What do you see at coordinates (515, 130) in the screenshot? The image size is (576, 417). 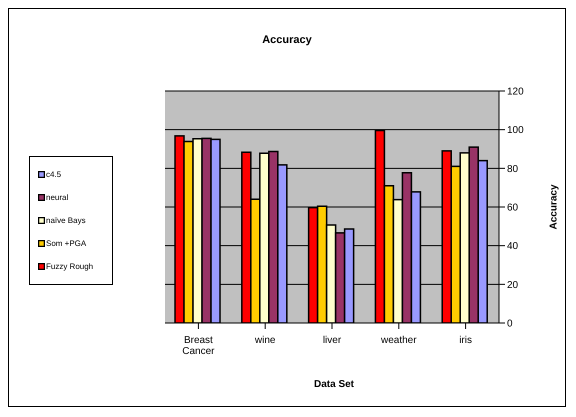 I see `y-tick-label: 100` at bounding box center [515, 130].